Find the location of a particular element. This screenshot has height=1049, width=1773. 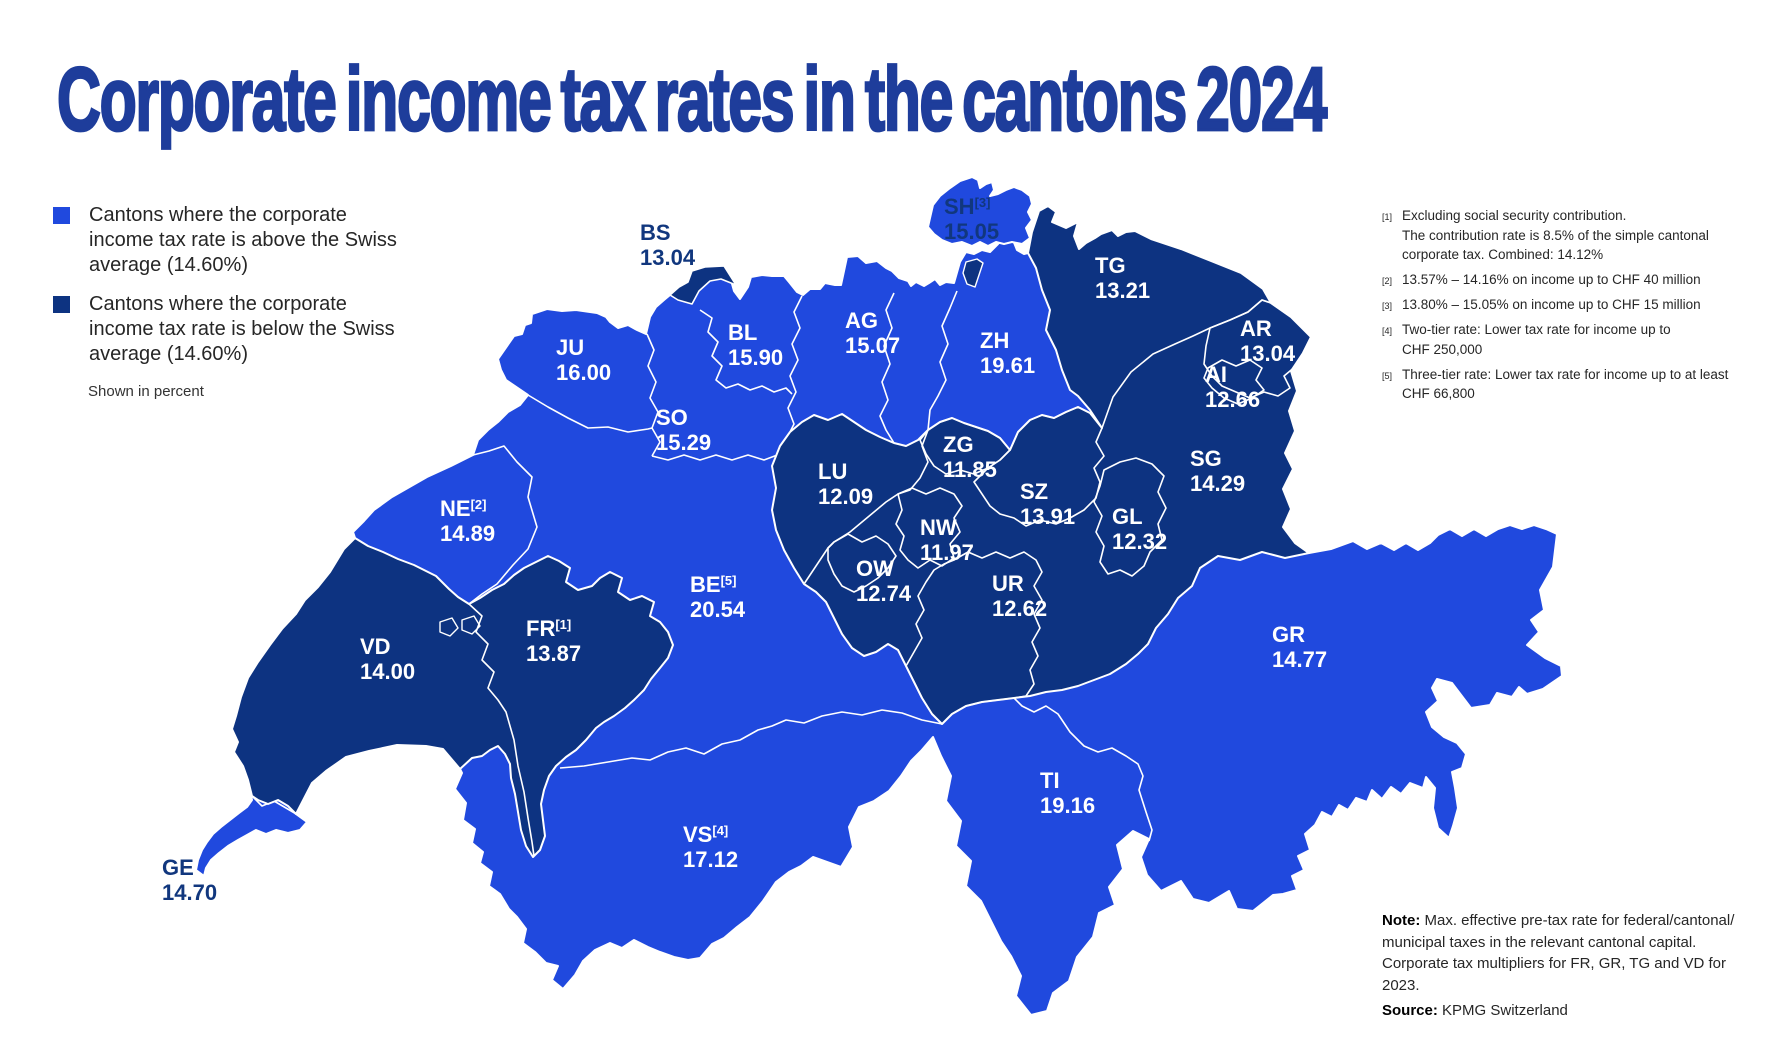

svg-text: AI is located at coordinates (1216, 374).